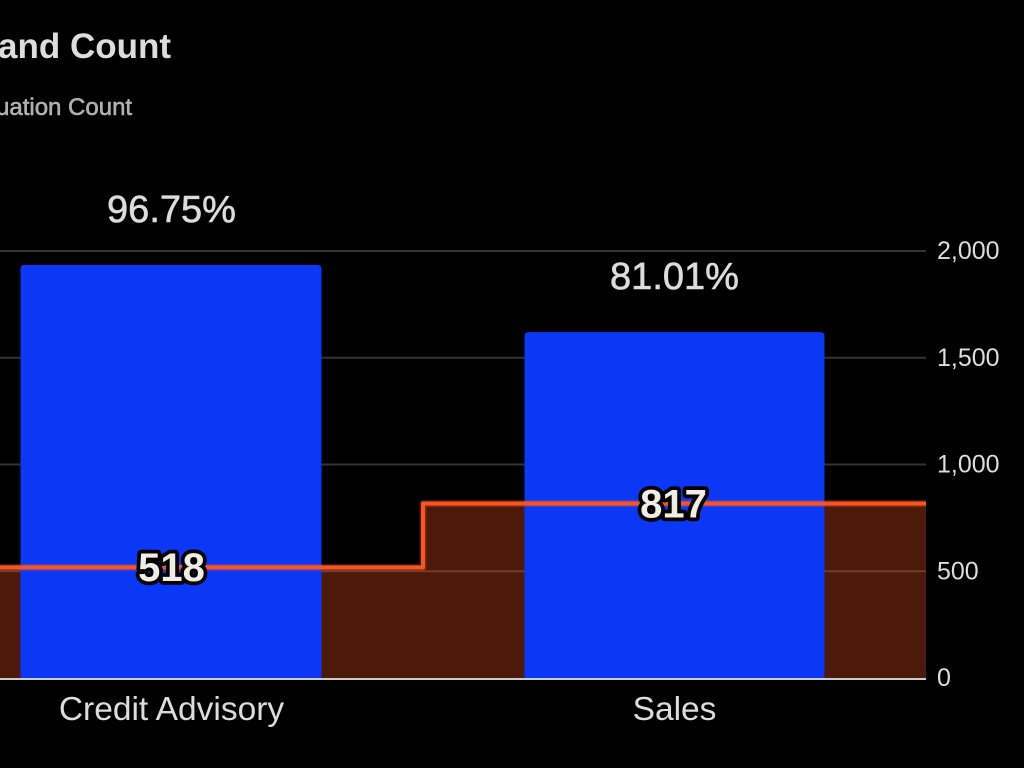 The image size is (1024, 768). What do you see at coordinates (66, 107) in the screenshot?
I see `svg-text: uation Count` at bounding box center [66, 107].